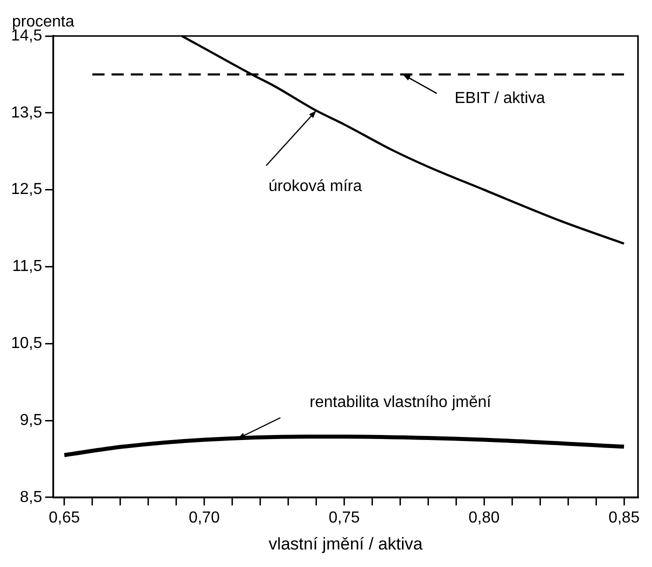  I want to click on y-tick-label: 12,5, so click(26, 189).